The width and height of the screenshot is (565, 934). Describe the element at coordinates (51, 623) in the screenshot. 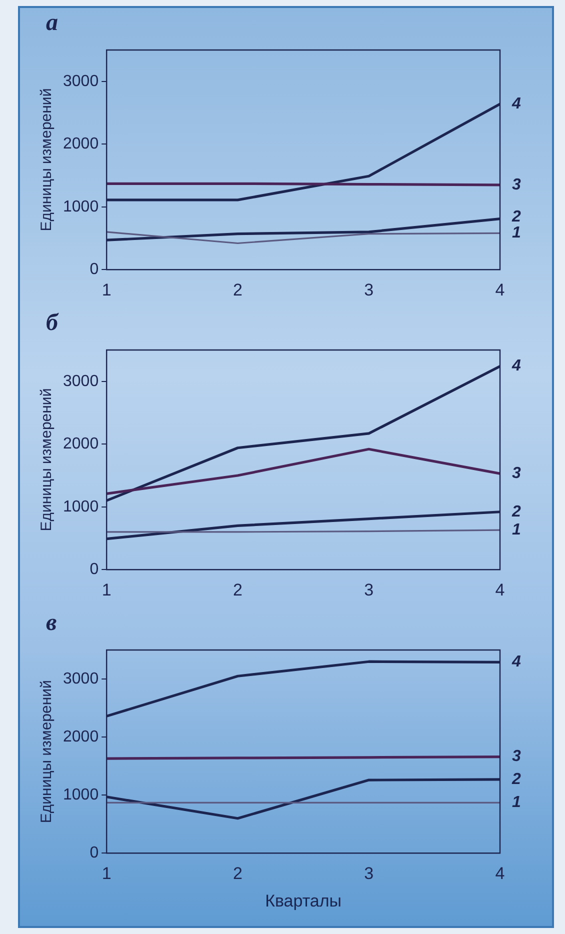

I see `chart-title: в` at that location.